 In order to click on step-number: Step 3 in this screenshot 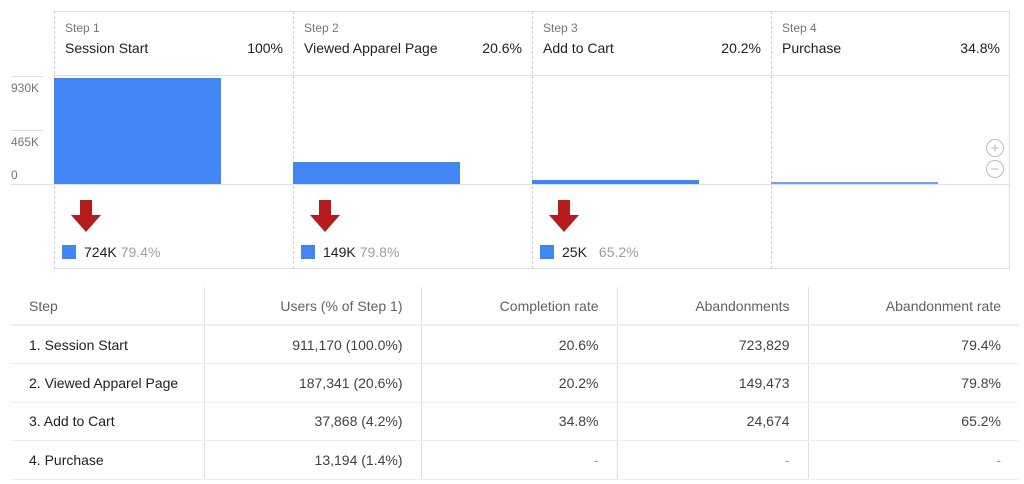, I will do `click(560, 28)`.